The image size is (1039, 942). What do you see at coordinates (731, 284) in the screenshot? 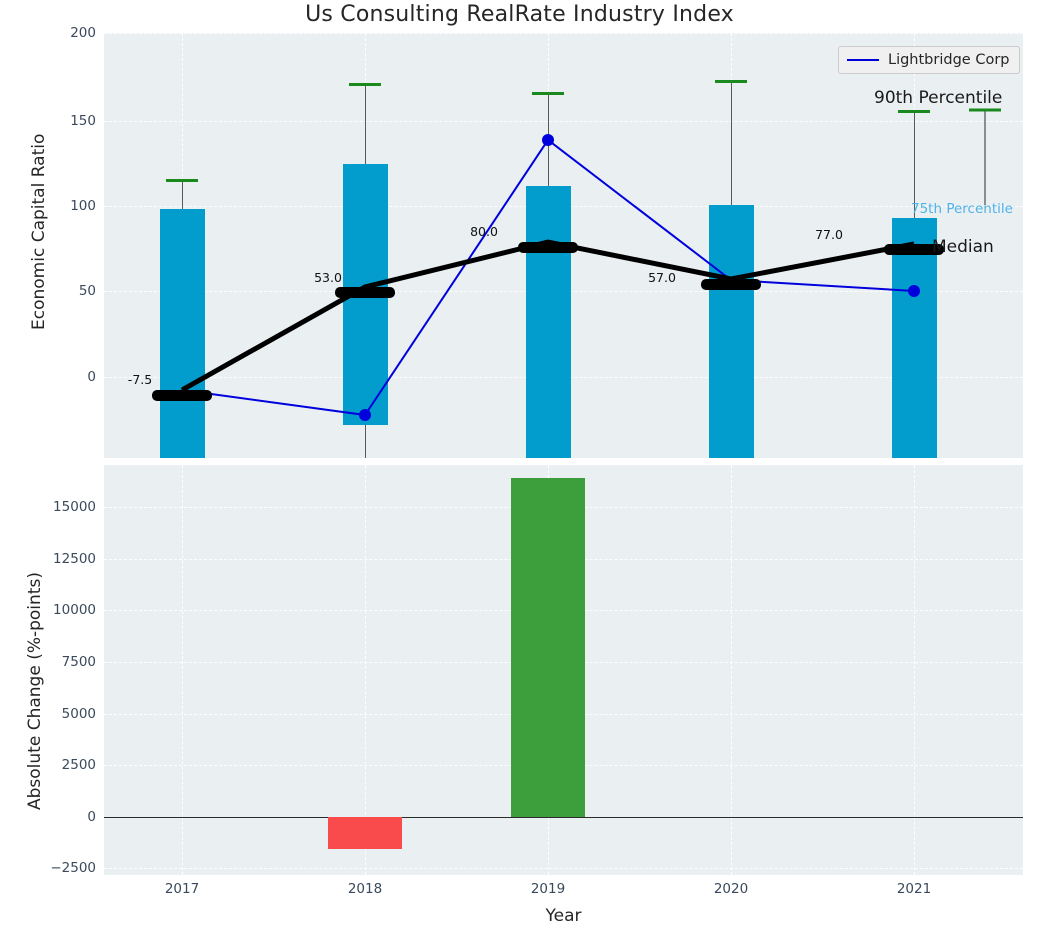
I see `median-marker-2020` at bounding box center [731, 284].